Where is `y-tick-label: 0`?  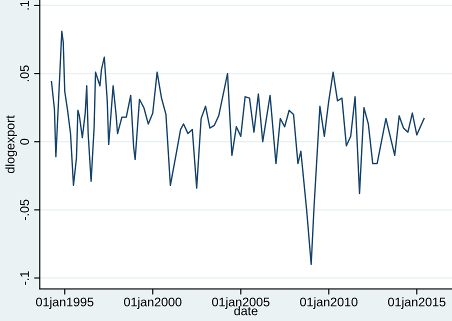
y-tick-label: 0 is located at coordinates (24, 141).